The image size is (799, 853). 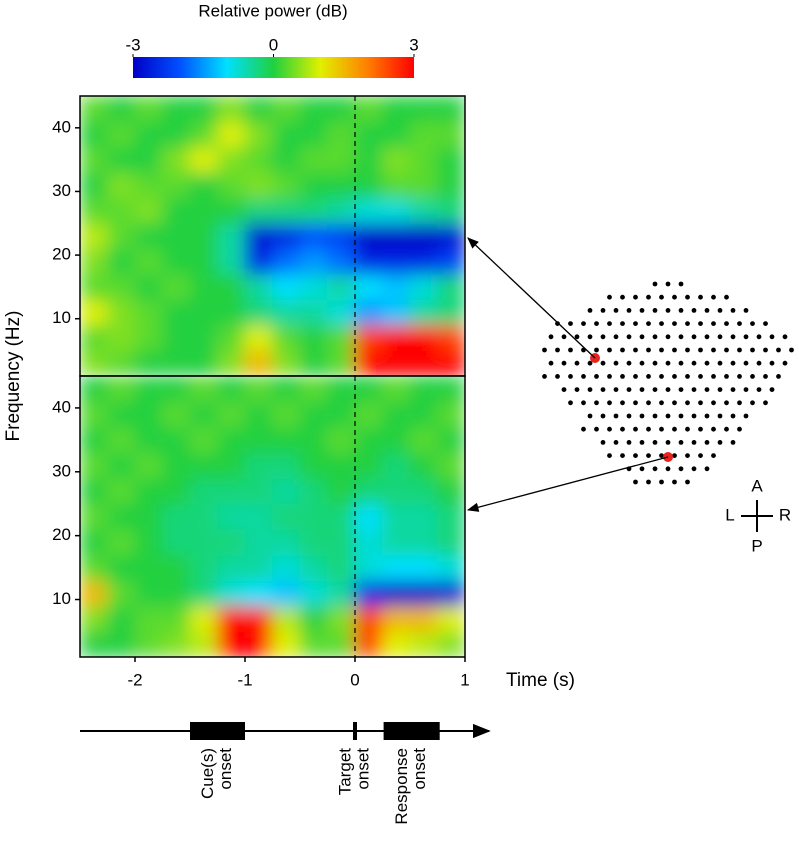 What do you see at coordinates (207, 773) in the screenshot?
I see `timeline-label: Cue(s)` at bounding box center [207, 773].